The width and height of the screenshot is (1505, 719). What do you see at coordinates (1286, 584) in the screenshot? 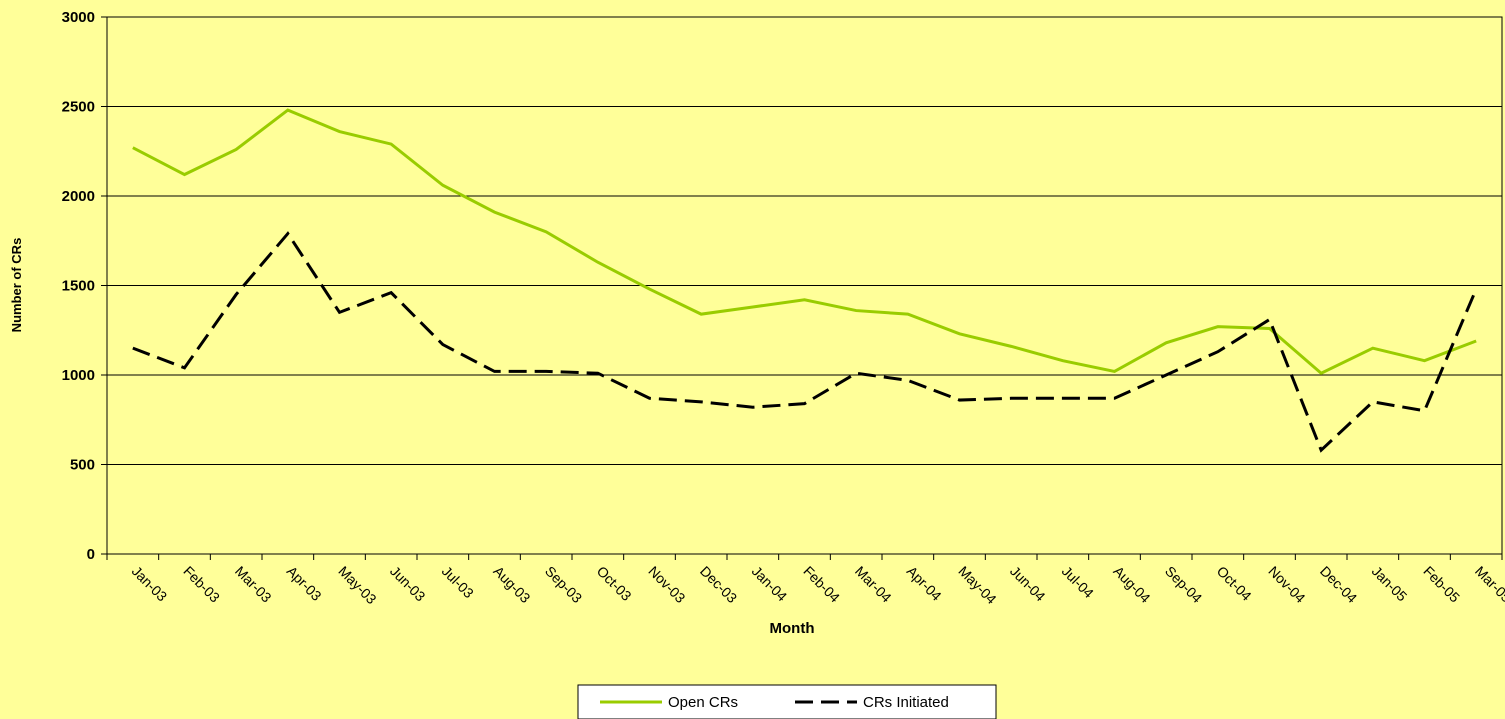
I see `x-tick-label: Nov-04` at bounding box center [1286, 584].